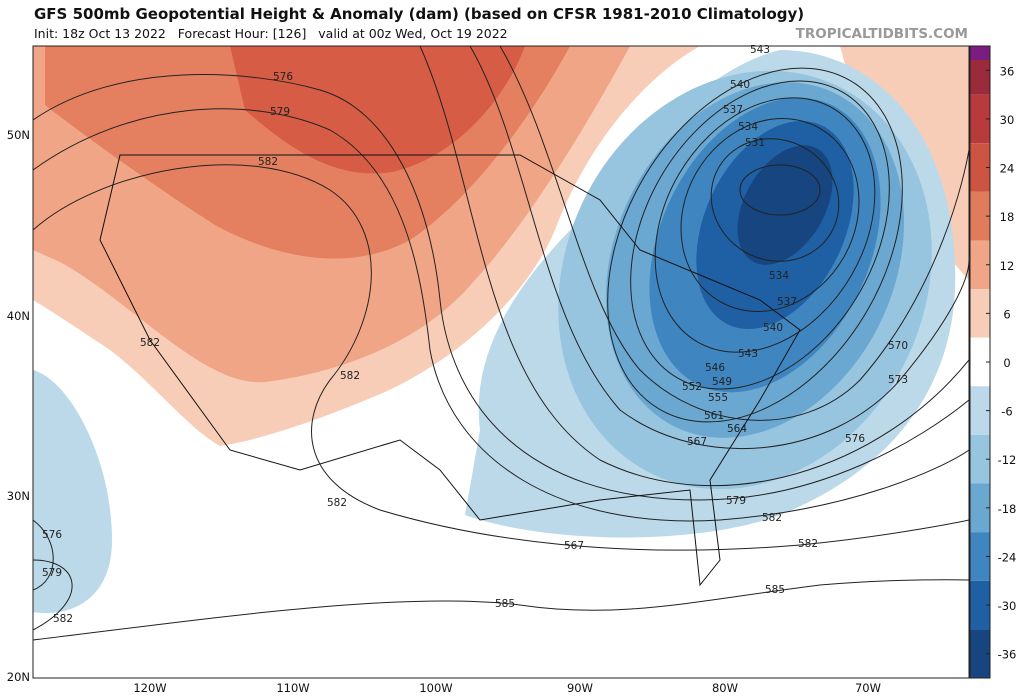 This screenshot has width=1024, height=696. Describe the element at coordinates (722, 382) in the screenshot. I see `contour-label: 549` at that location.